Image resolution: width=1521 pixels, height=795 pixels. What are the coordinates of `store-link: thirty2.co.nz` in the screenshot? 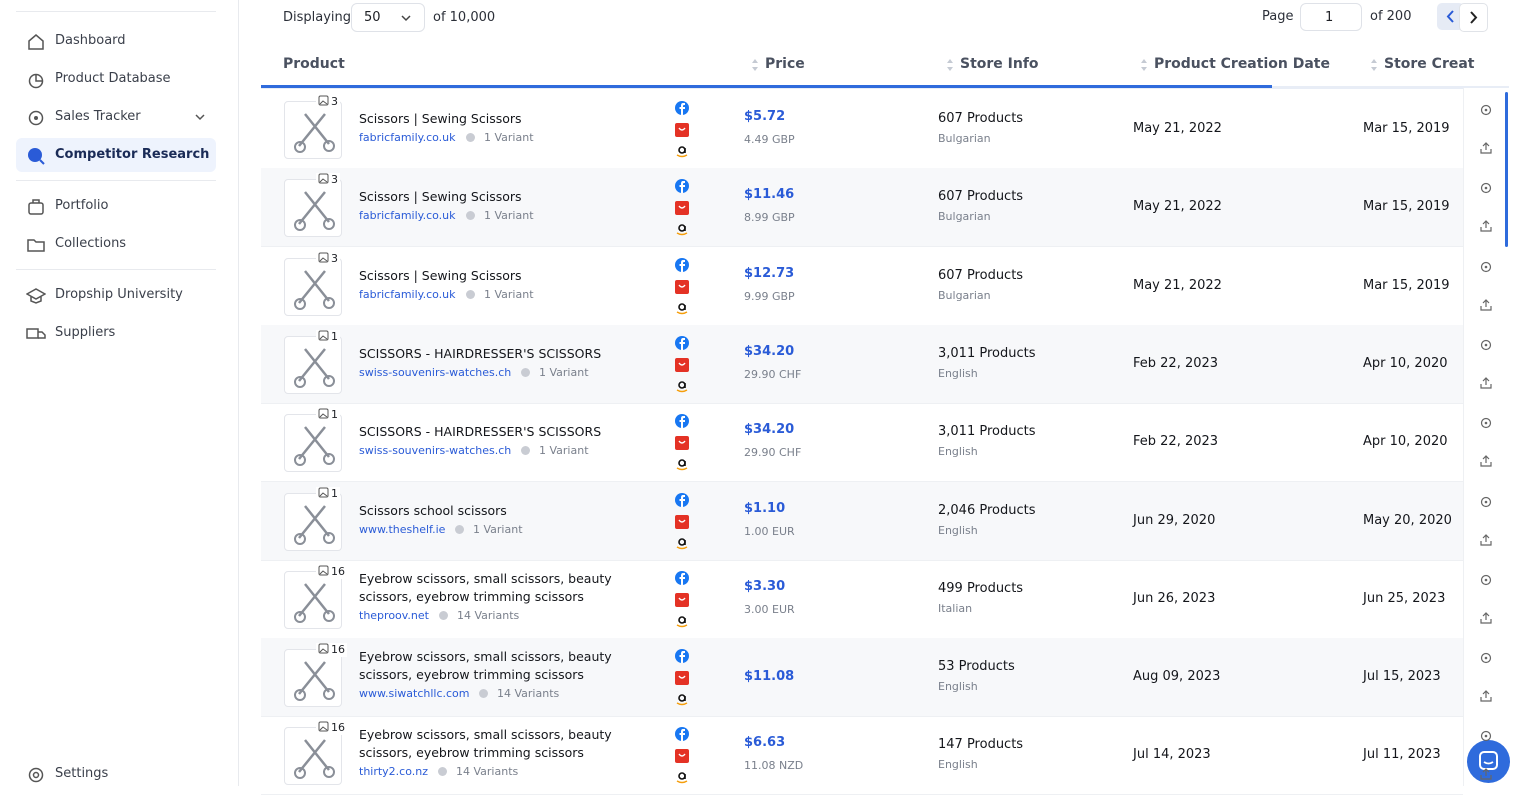 It's located at (394, 772).